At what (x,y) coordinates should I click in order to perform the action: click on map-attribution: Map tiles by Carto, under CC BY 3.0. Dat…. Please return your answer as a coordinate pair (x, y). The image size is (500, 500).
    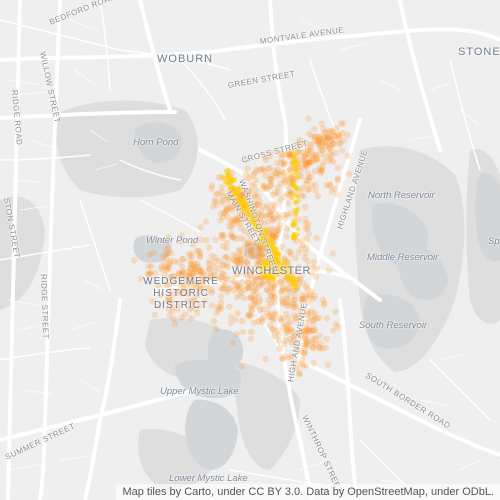
    Looking at the image, I should click on (308, 492).